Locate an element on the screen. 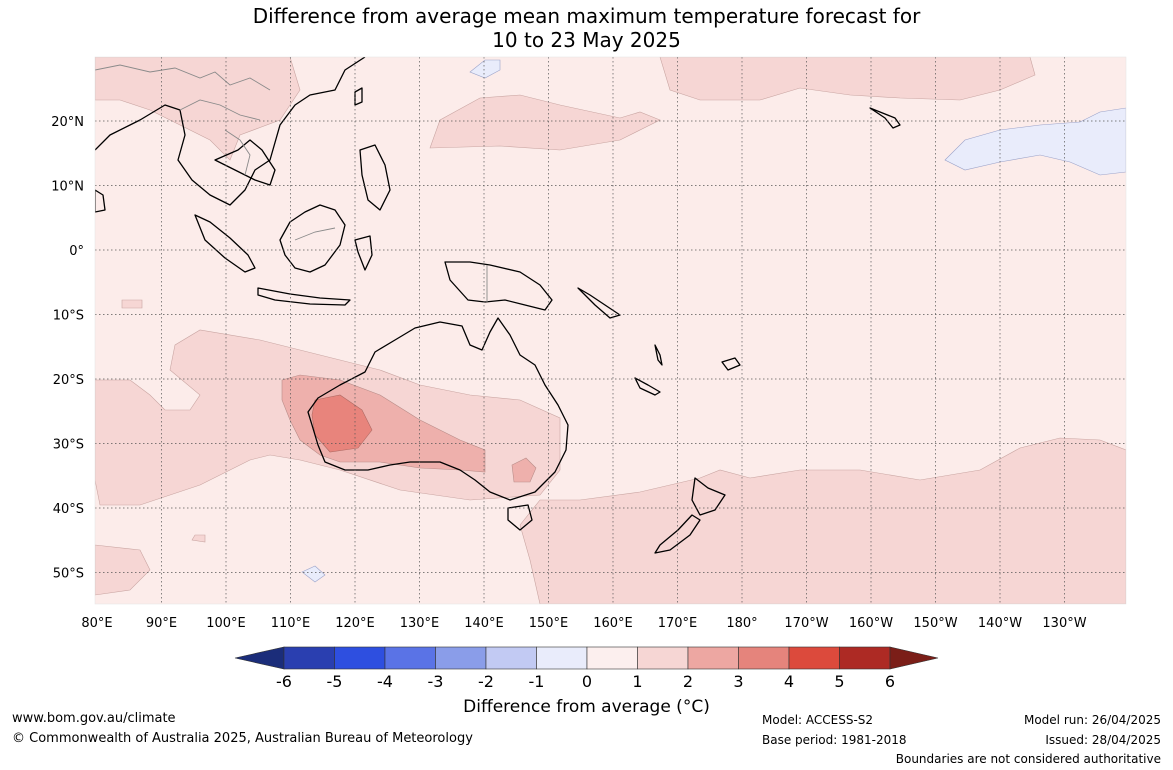 This screenshot has height=770, width=1173. southern-ocean-band is located at coordinates (822, 520).